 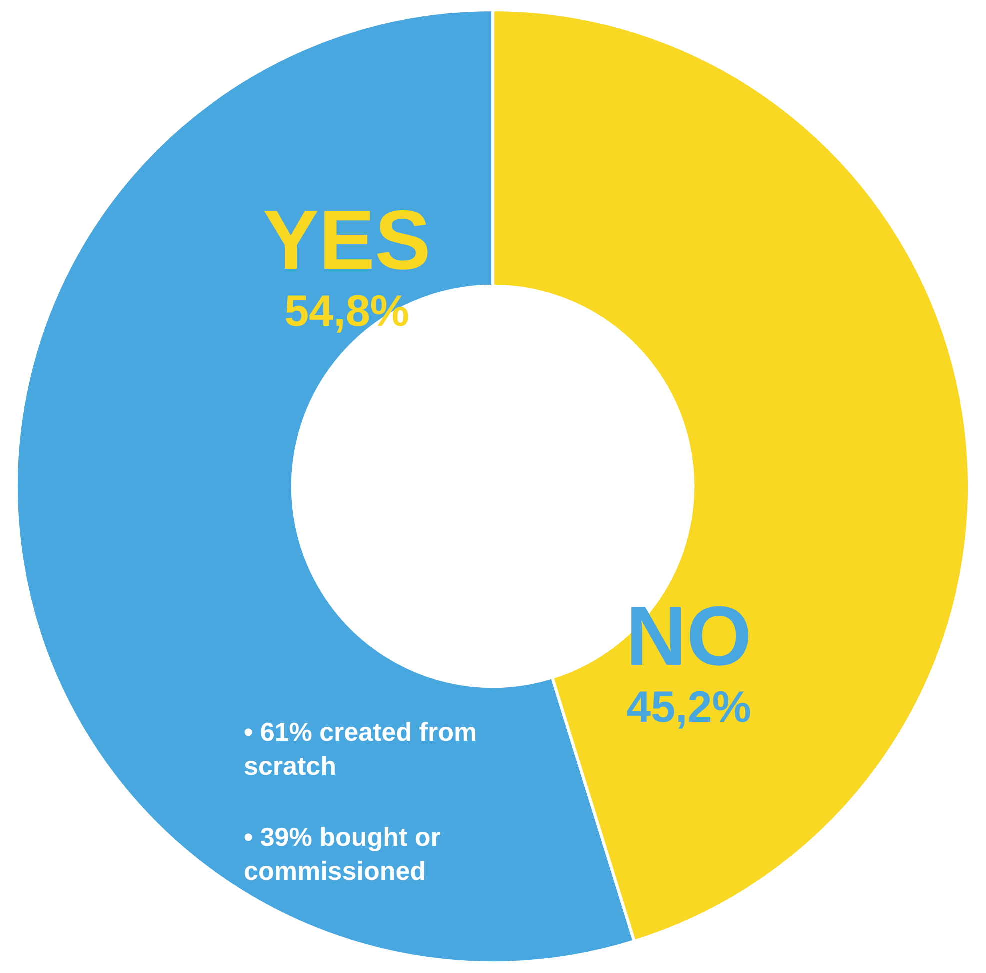 I want to click on text: • 39% bought or commissioned, so click(x=342, y=854).